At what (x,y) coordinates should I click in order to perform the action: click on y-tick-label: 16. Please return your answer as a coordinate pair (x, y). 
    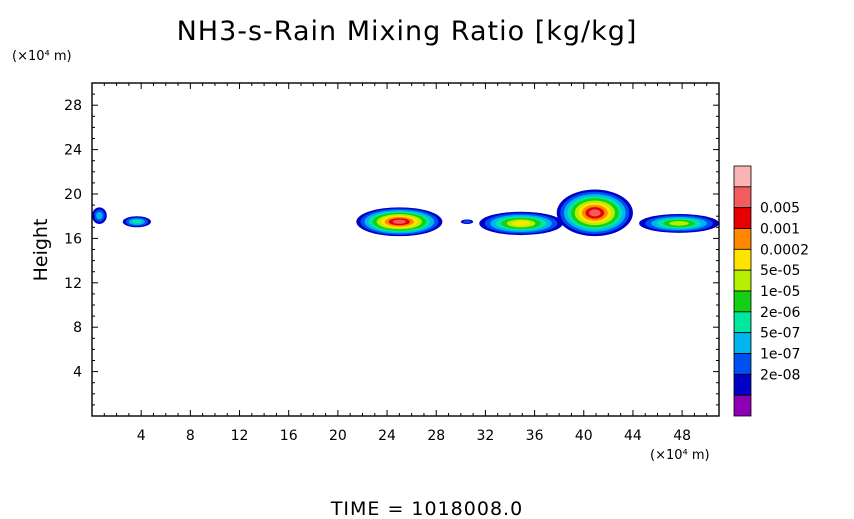
    Looking at the image, I should click on (73, 239).